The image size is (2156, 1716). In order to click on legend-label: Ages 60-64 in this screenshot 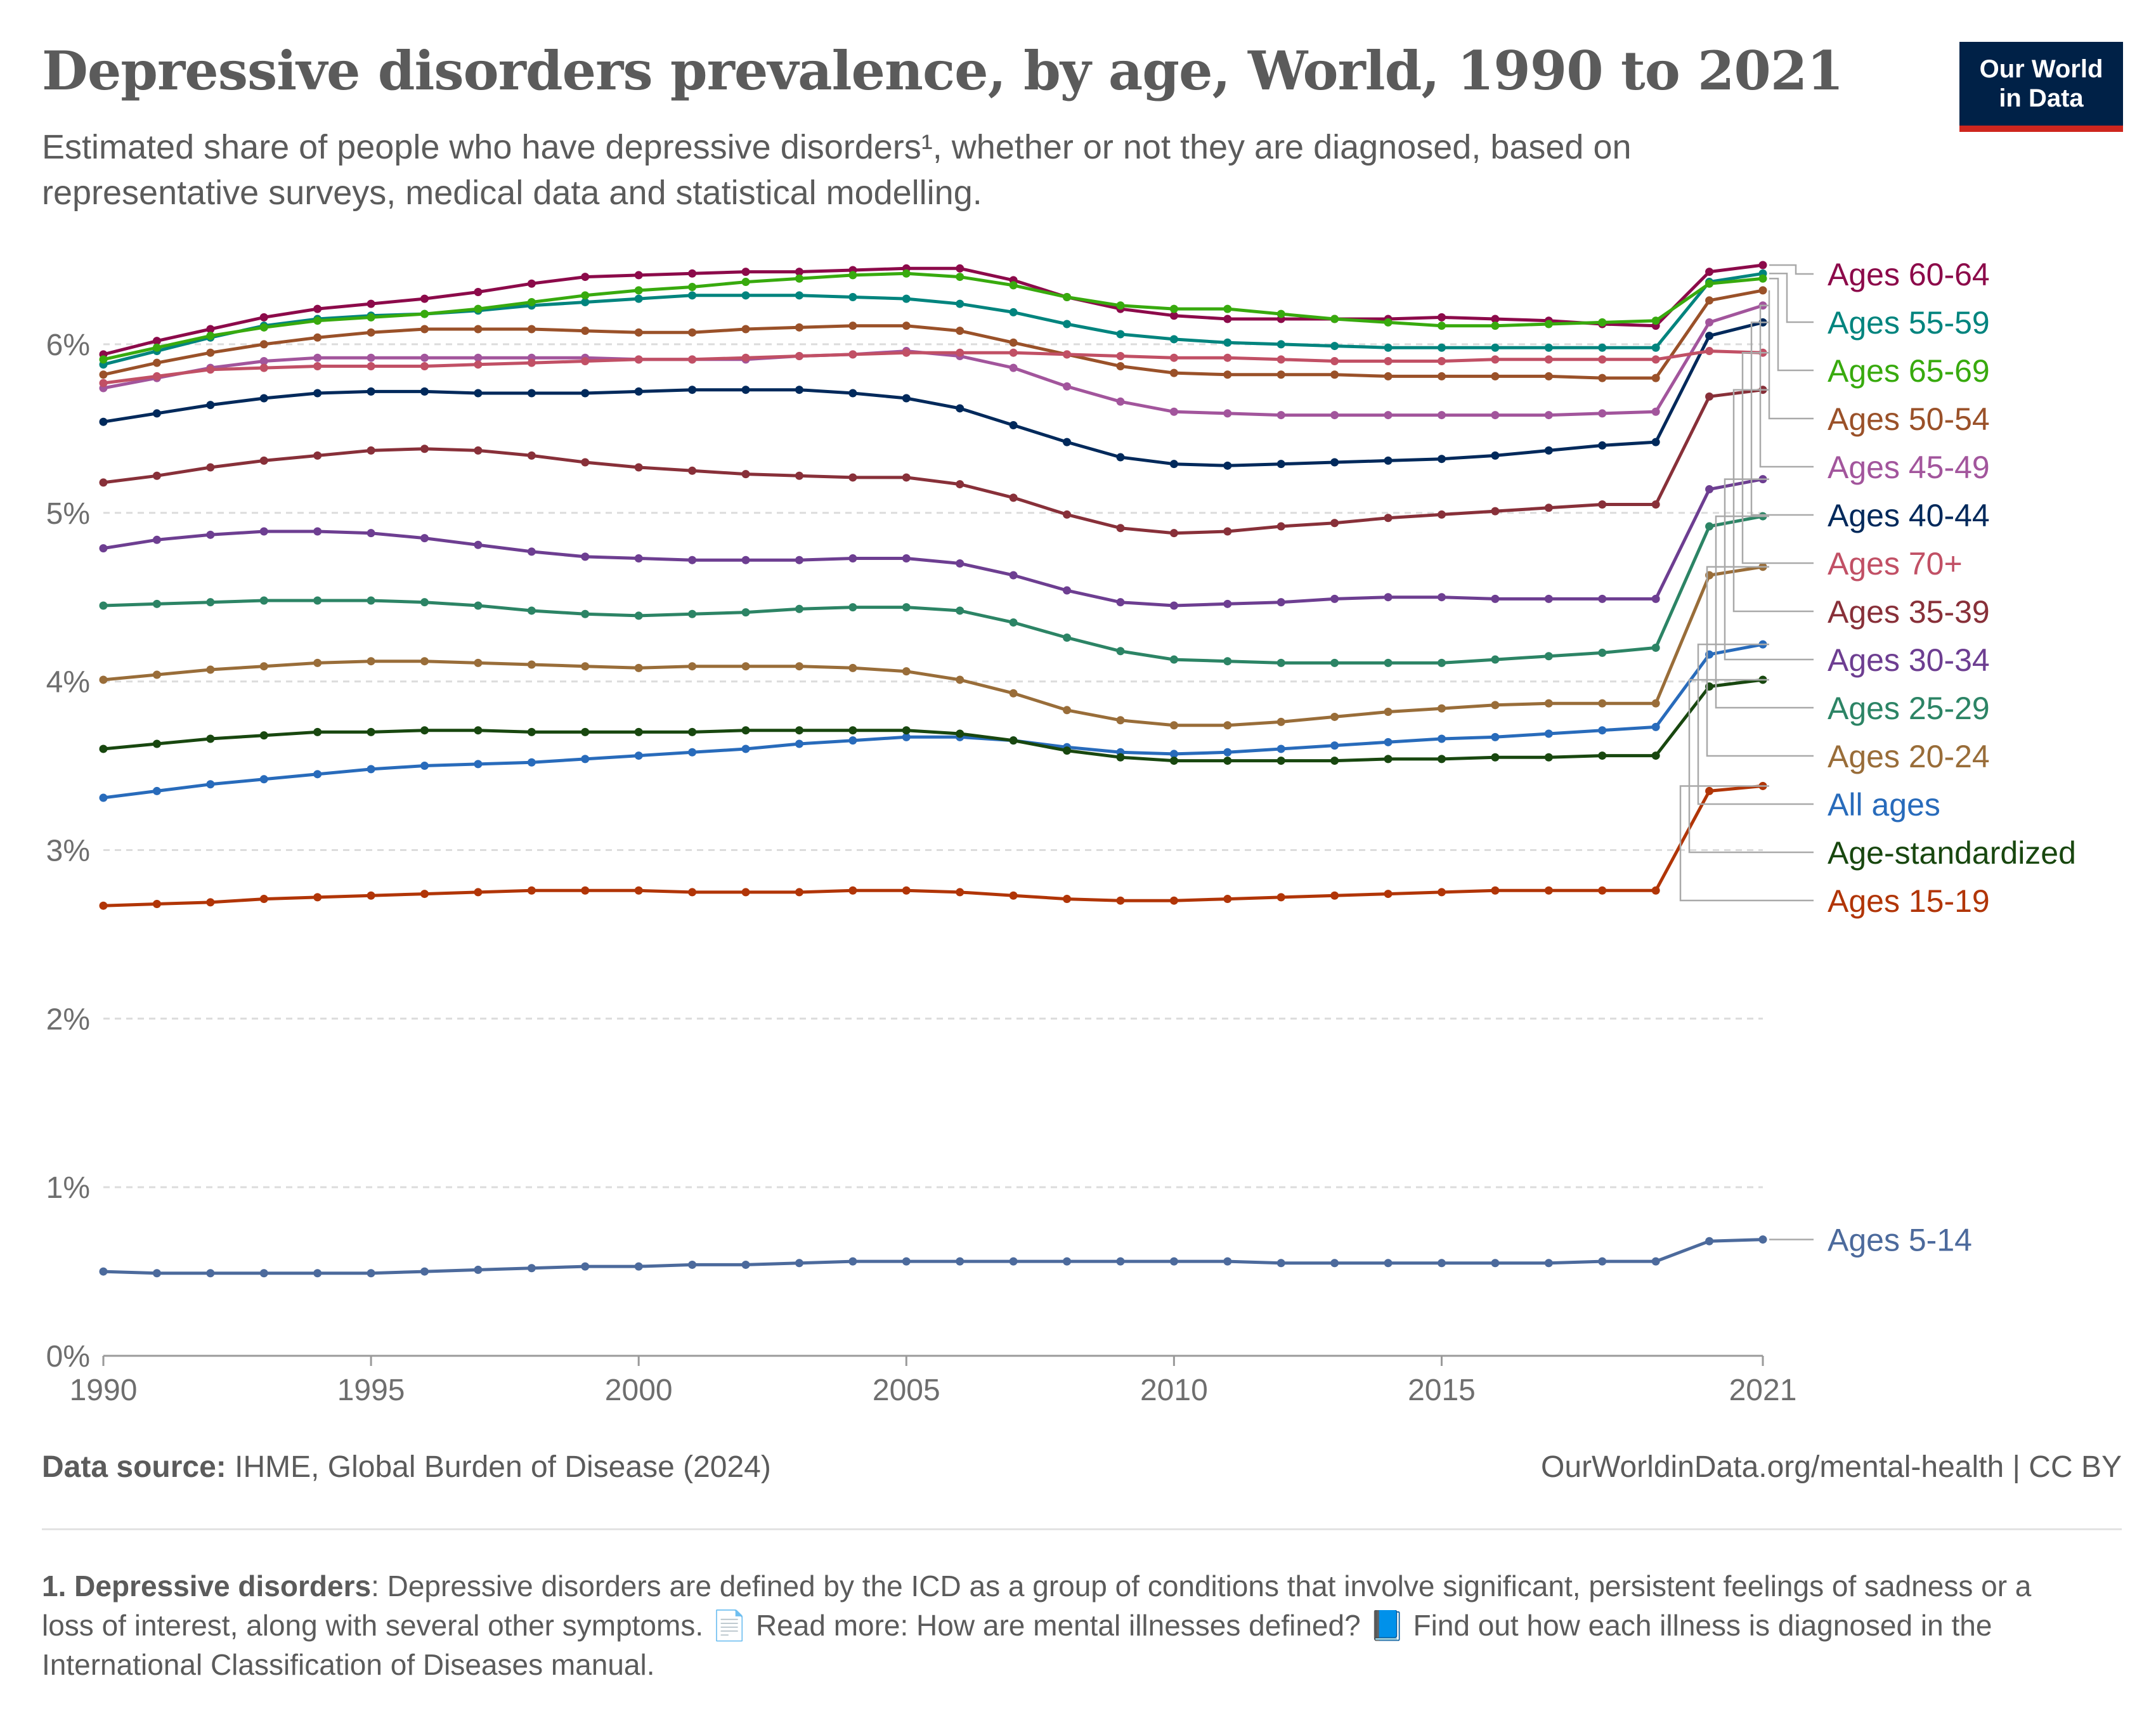, I will do `click(1909, 274)`.